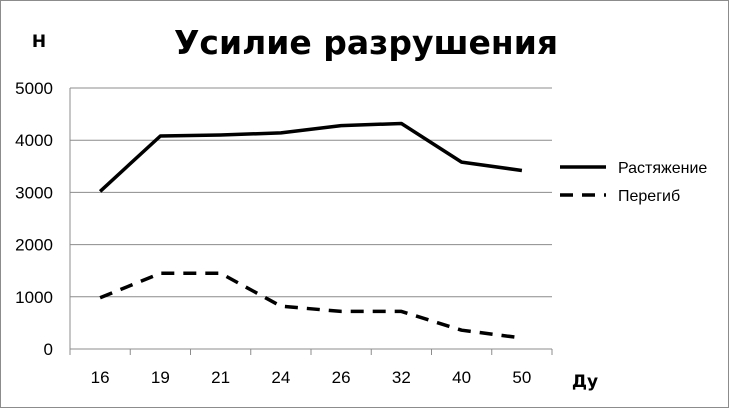 This screenshot has width=729, height=409. Describe the element at coordinates (39, 42) in the screenshot. I see `y-axis-title: Н` at that location.